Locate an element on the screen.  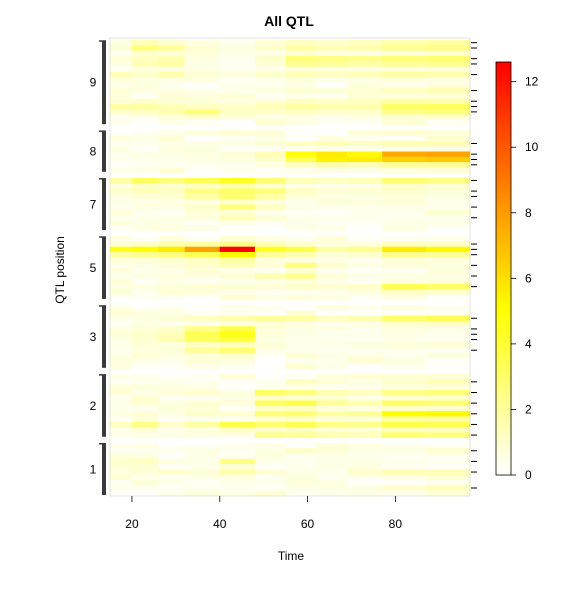
chromosome-bar is located at coordinates (104, 405).